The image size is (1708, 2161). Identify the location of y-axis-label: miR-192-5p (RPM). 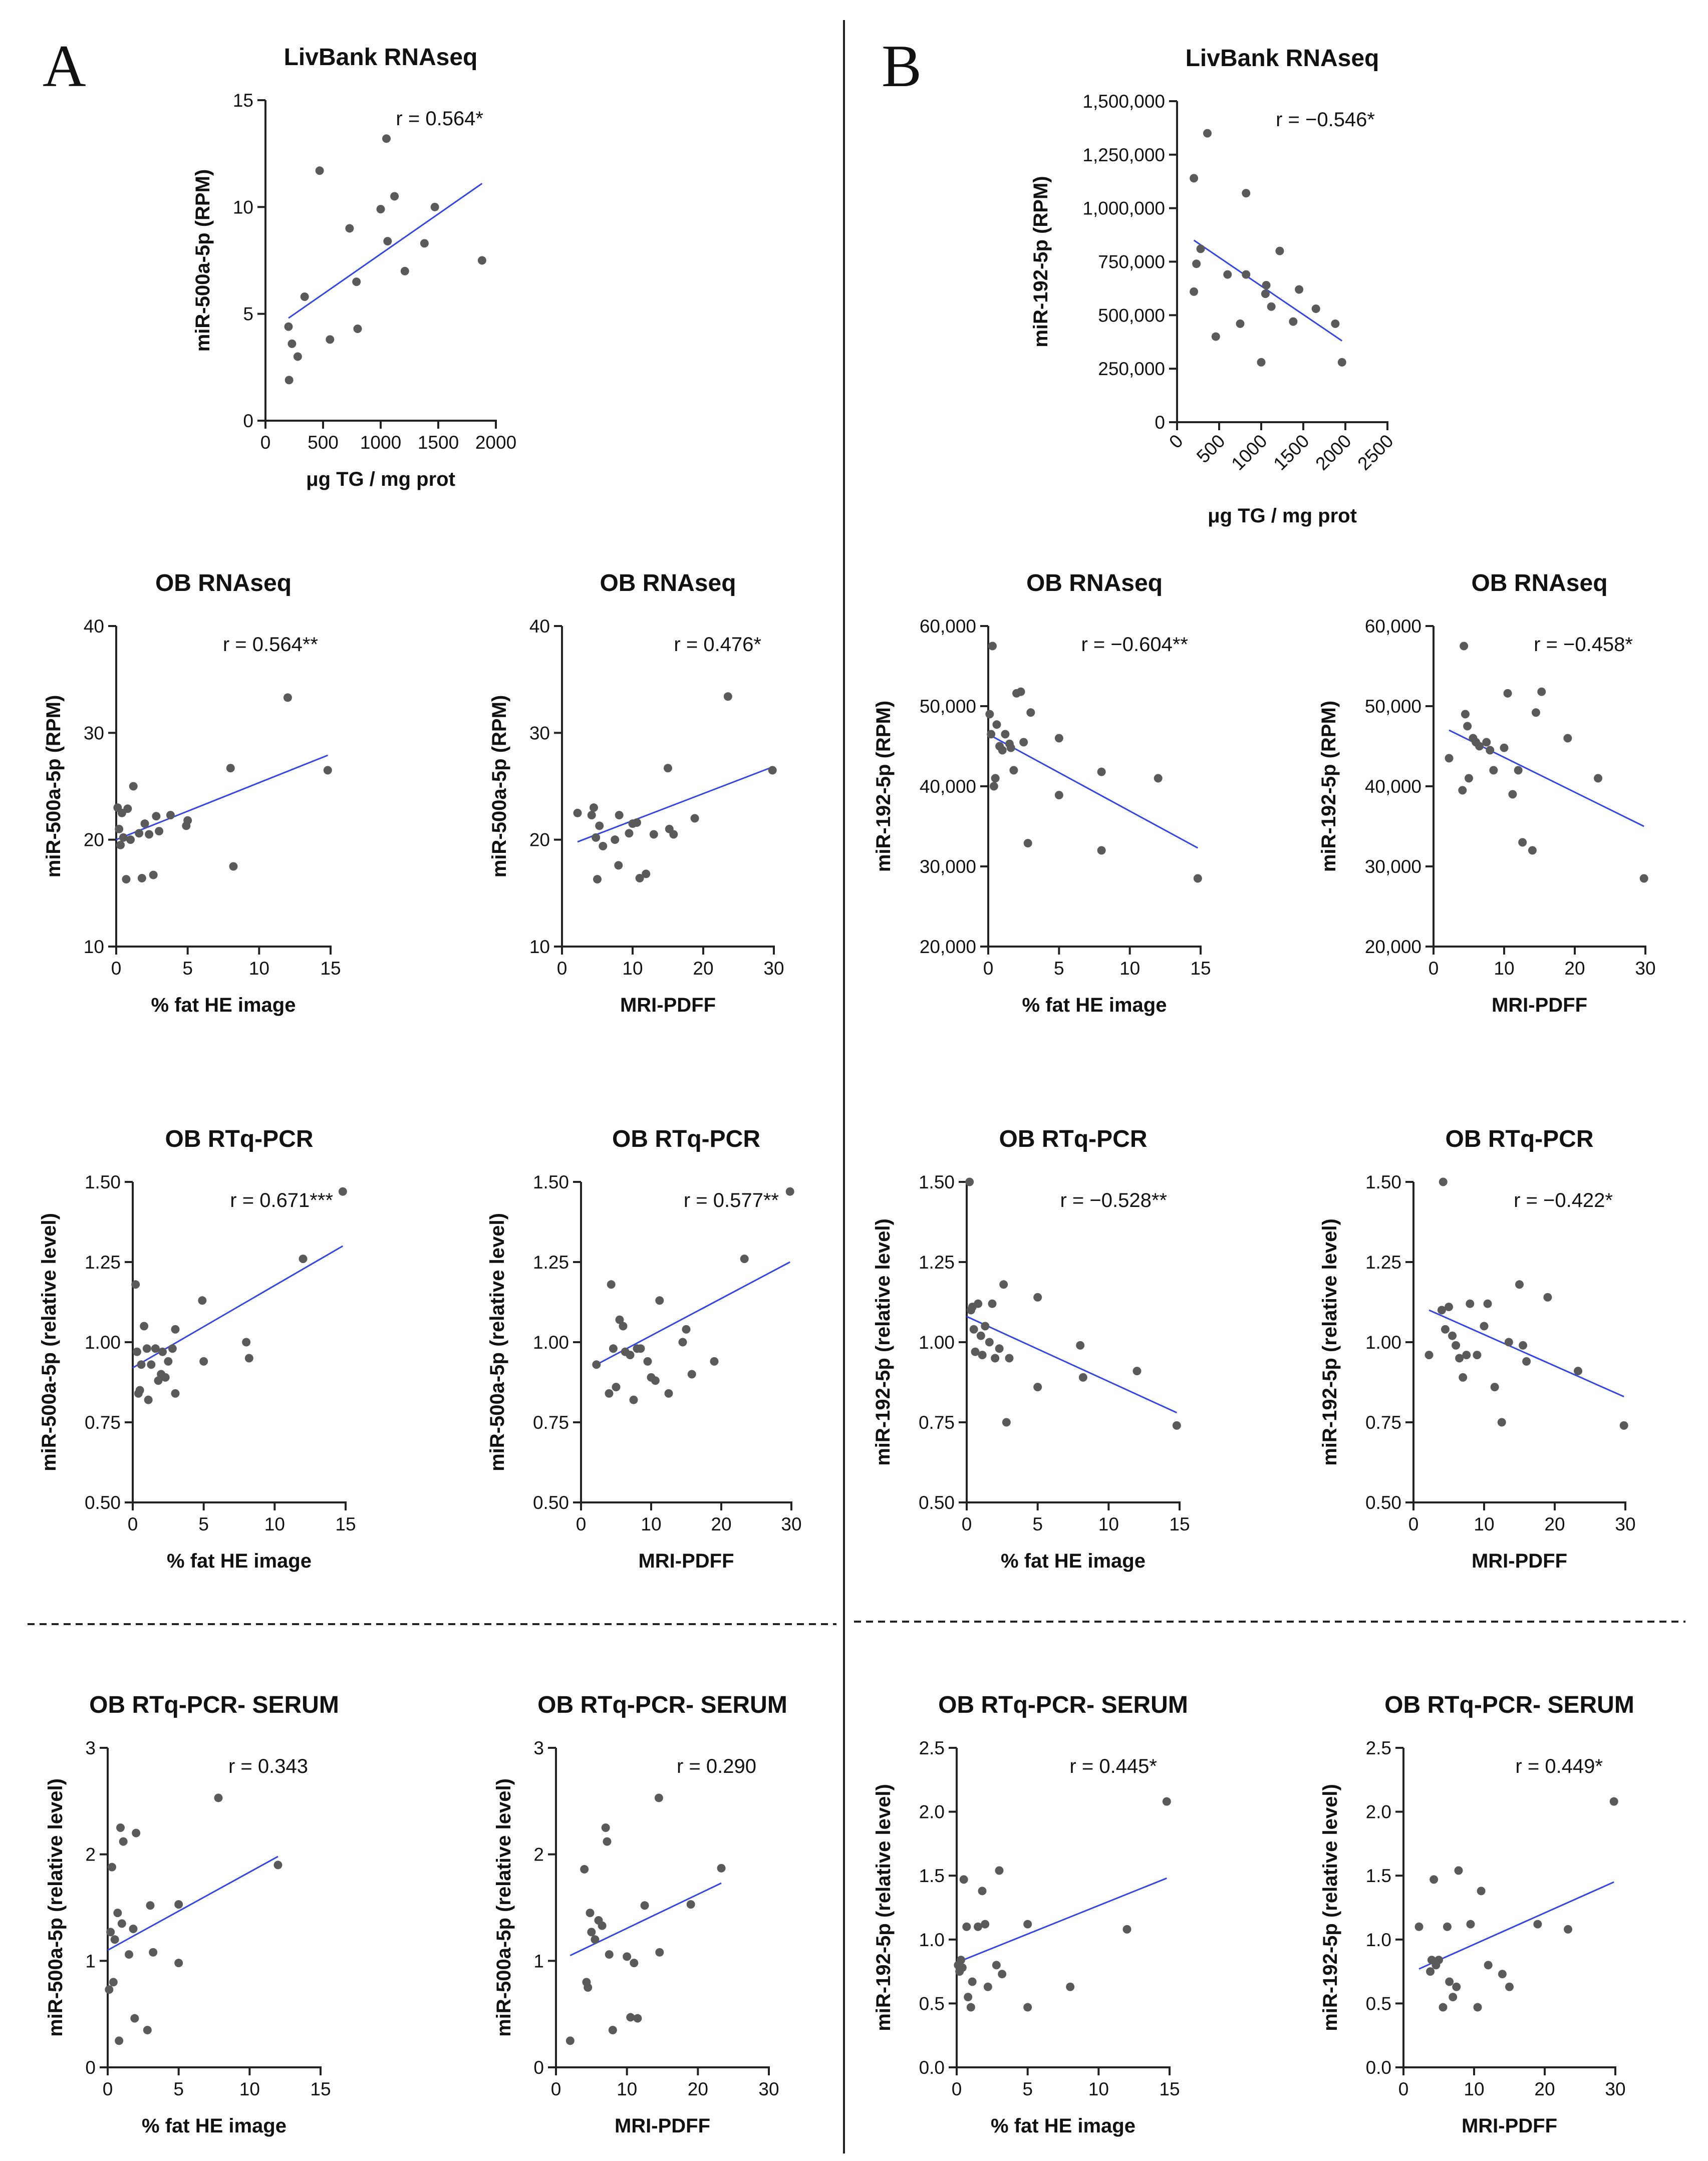
(884, 786).